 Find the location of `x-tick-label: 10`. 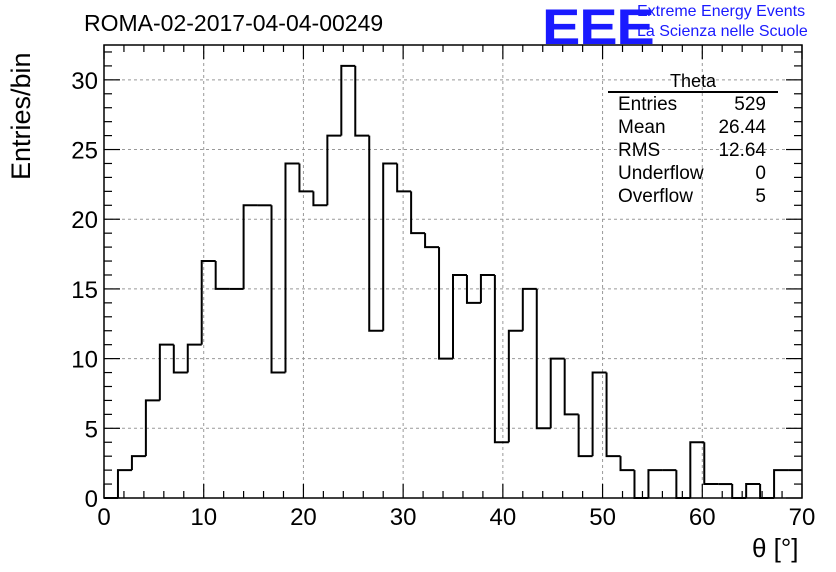

x-tick-label: 10 is located at coordinates (203, 517).